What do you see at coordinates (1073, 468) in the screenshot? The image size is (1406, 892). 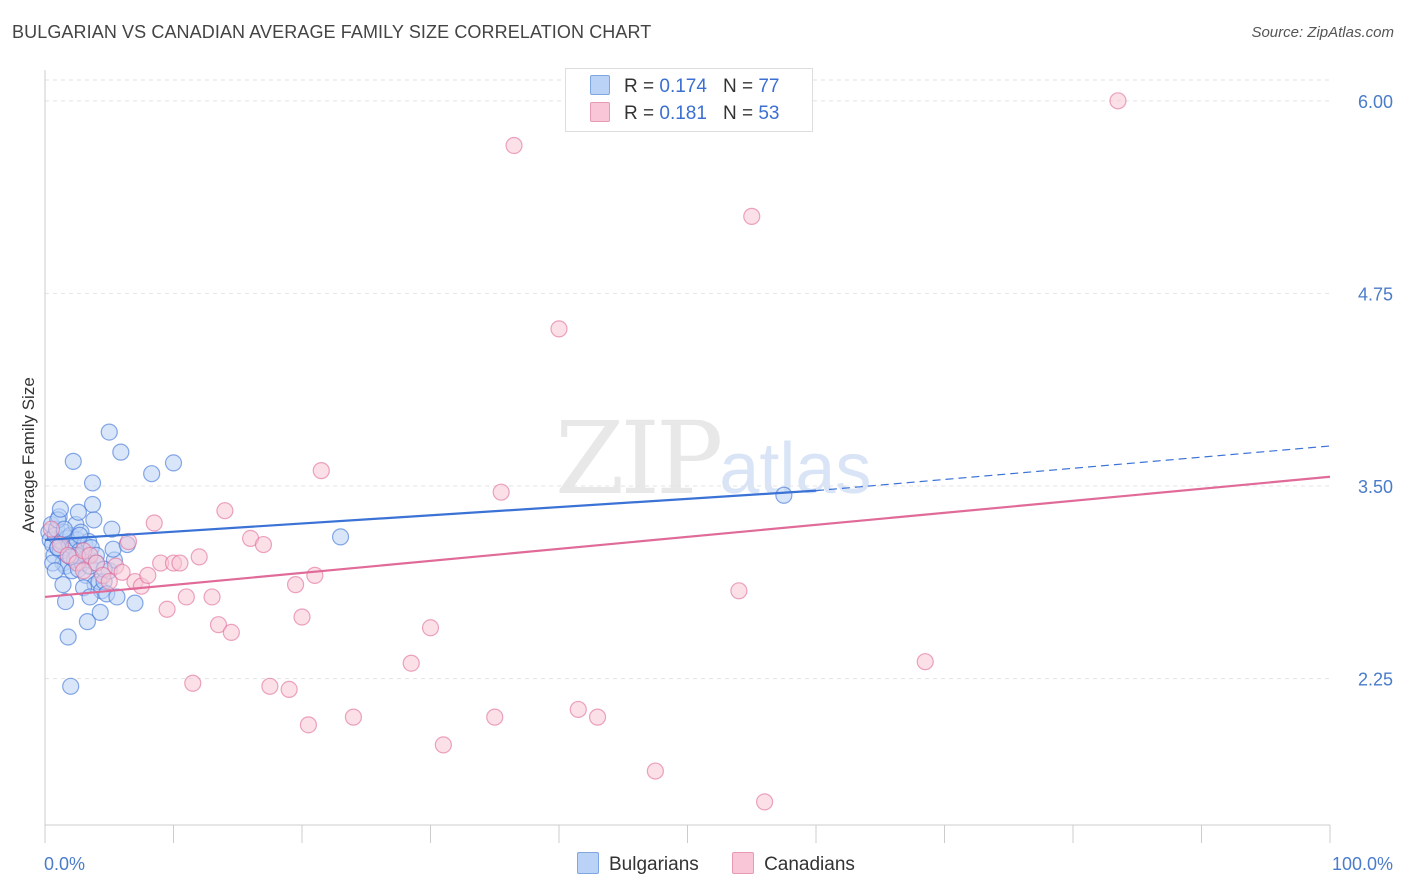 I see `bulgarian-trend-extension` at bounding box center [1073, 468].